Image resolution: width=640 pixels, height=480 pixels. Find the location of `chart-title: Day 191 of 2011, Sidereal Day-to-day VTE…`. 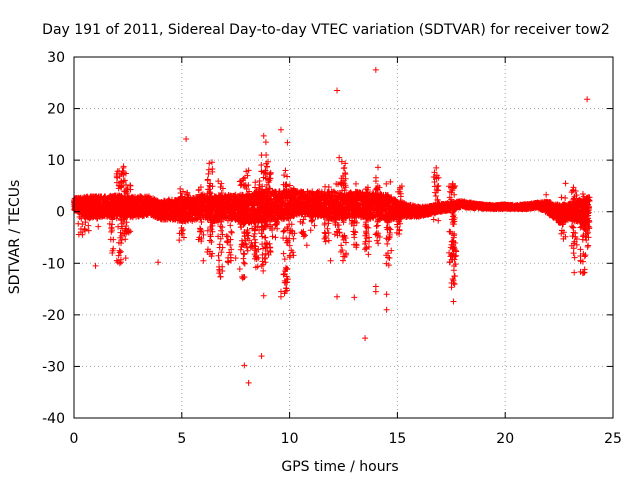

chart-title: Day 191 of 2011, Sidereal Day-to-day VTE… is located at coordinates (326, 30).